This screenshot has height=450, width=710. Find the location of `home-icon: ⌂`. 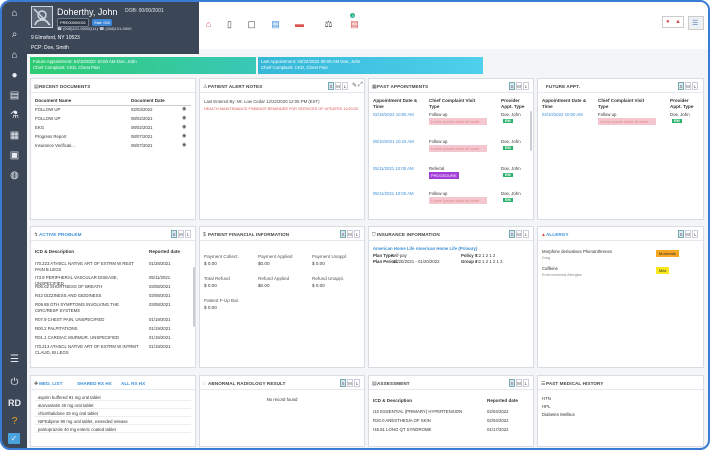

home-icon: ⌂ is located at coordinates (14, 13).